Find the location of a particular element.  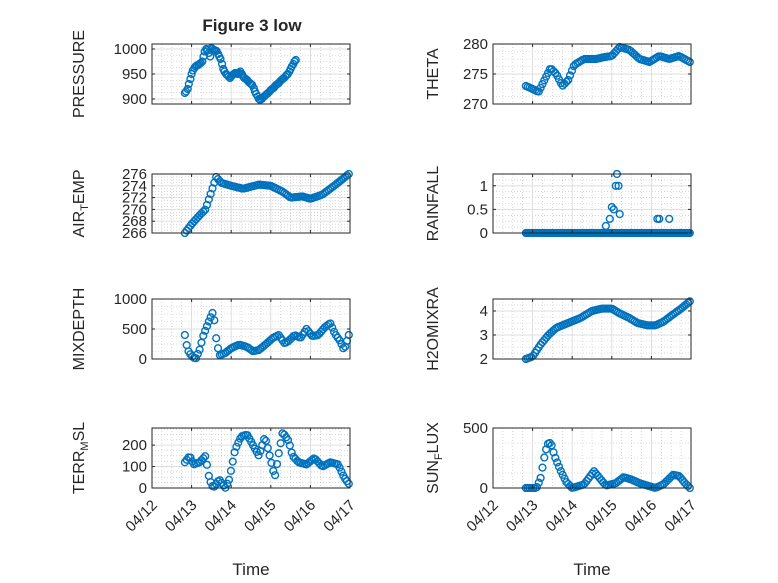

y-tick-label: 950 is located at coordinates (134, 74).